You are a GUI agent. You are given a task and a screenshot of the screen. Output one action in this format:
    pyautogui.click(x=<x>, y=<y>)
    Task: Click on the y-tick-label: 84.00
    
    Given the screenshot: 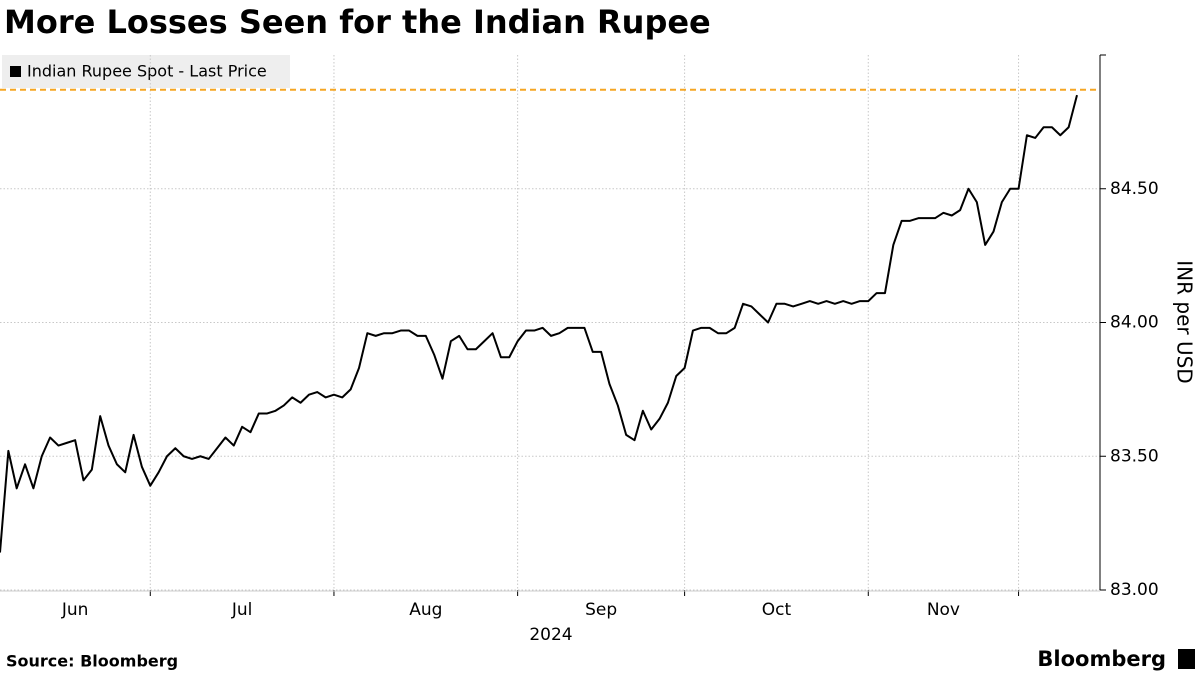 What is the action you would take?
    pyautogui.click(x=1134, y=323)
    